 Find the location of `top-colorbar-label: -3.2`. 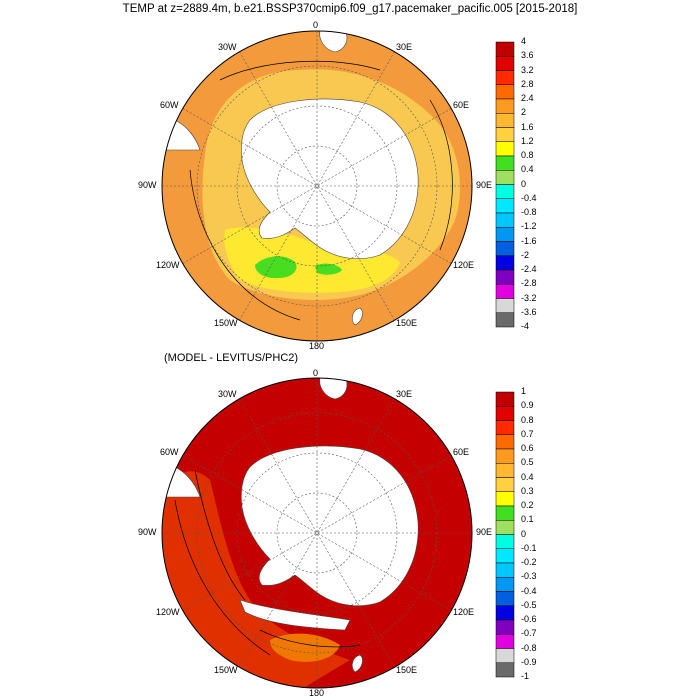

top-colorbar-label: -3.2 is located at coordinates (529, 297).